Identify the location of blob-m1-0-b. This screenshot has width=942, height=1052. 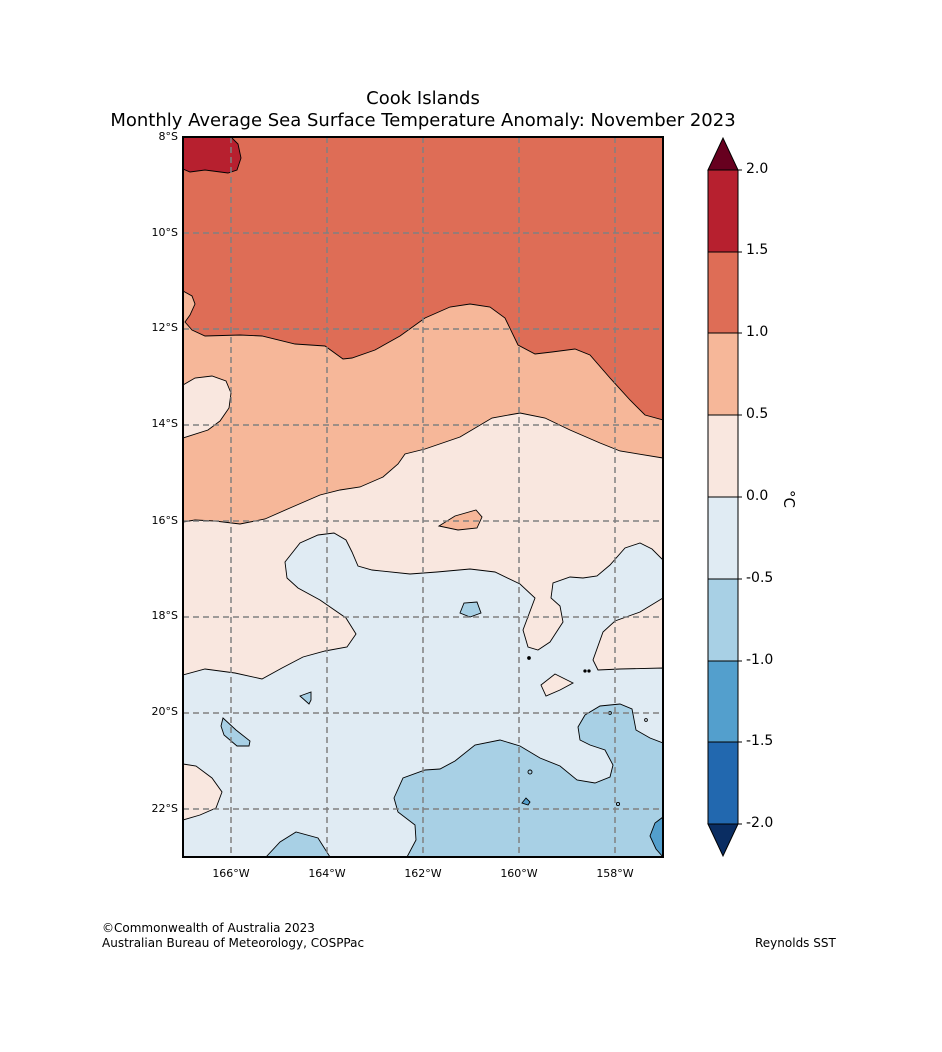
(305, 698).